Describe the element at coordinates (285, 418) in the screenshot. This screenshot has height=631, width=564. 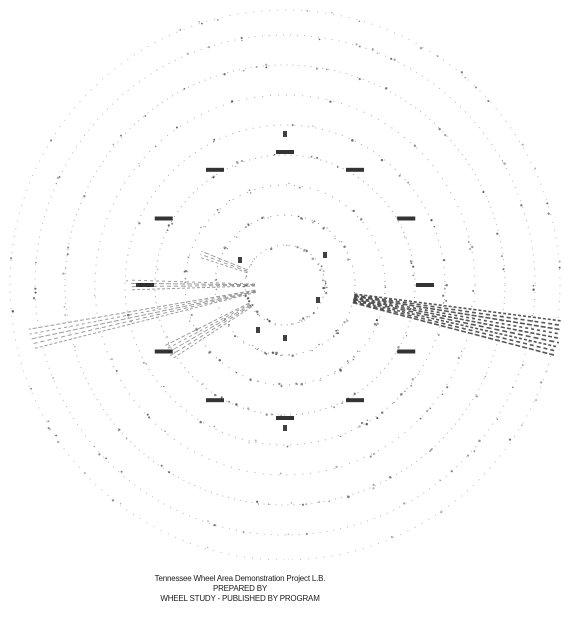
I see `ring-marker` at that location.